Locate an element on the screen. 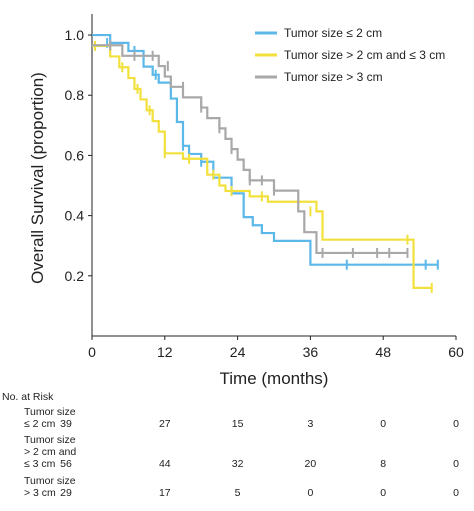 Image resolution: width=474 pixels, height=511 pixels. risk-count: 15 is located at coordinates (238, 424).